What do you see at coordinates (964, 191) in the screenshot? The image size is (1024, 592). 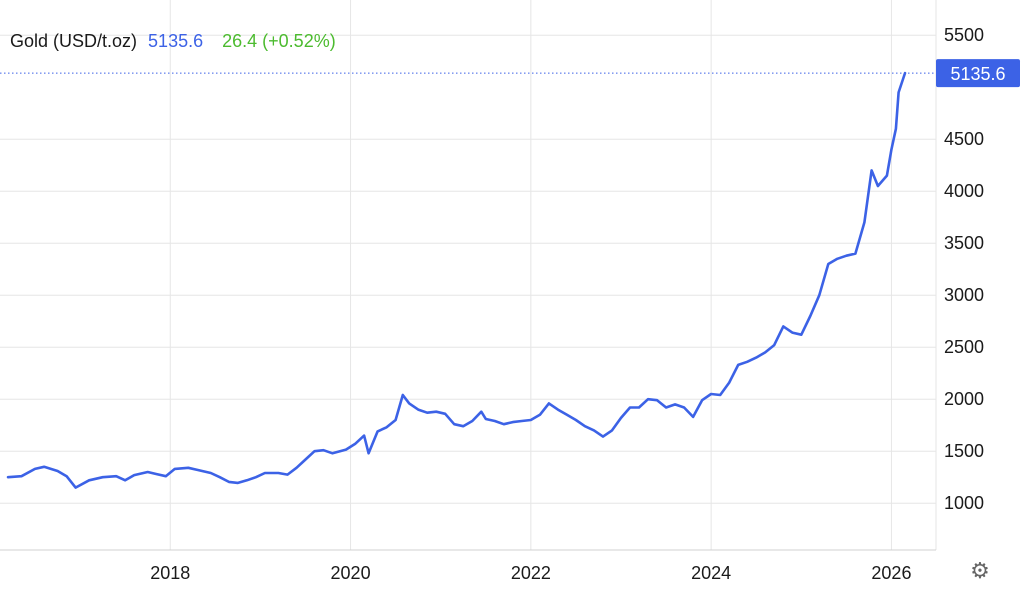 I see `y-tick-label: 4000` at bounding box center [964, 191].